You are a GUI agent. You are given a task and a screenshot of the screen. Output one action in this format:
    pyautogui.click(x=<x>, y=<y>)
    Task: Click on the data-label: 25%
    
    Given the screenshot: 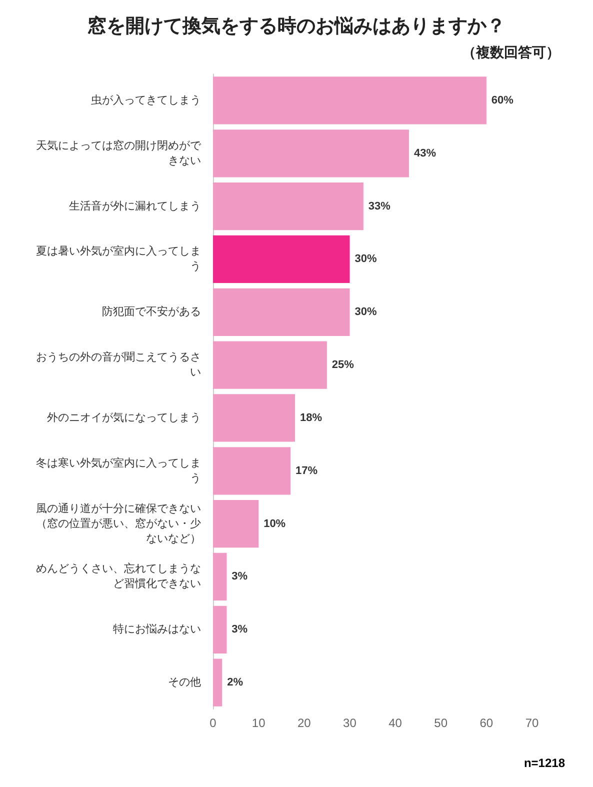 What is the action you would take?
    pyautogui.click(x=343, y=365)
    